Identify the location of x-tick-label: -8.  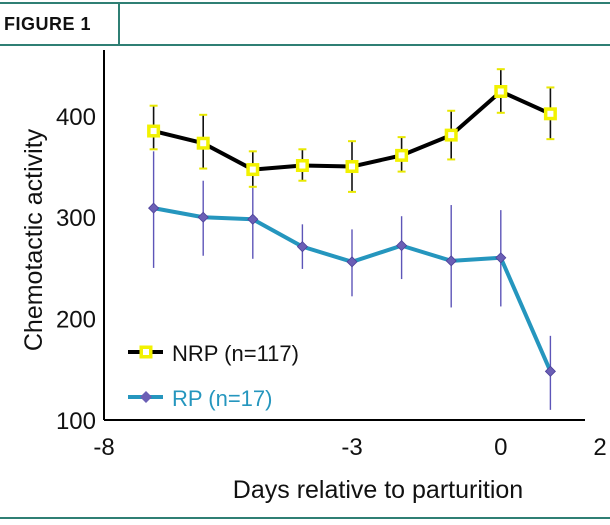
(103, 447).